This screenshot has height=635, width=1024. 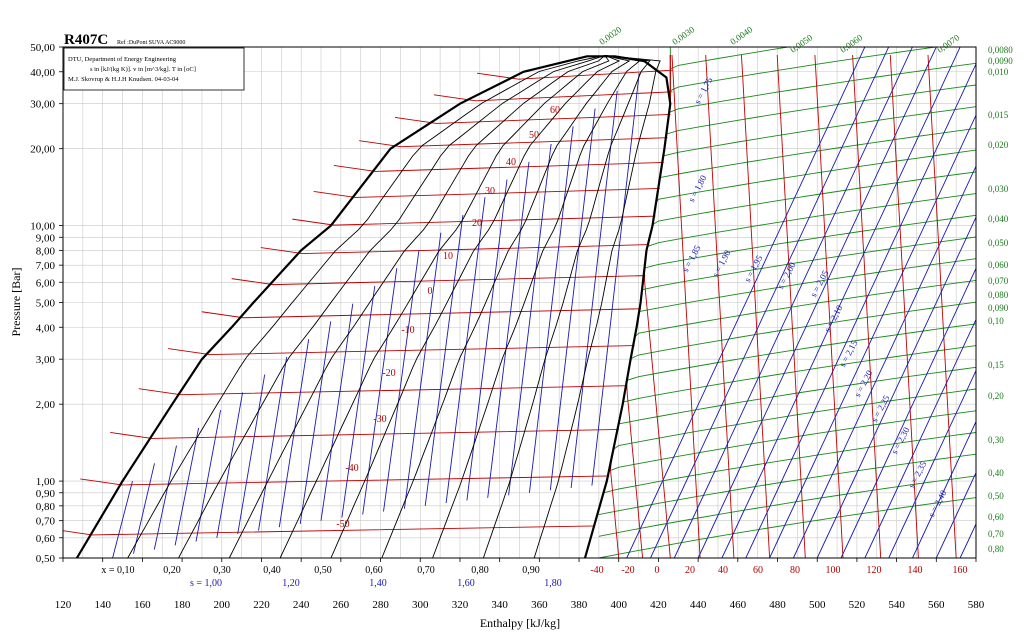 I want to click on temperature-dome-label: -40, so click(x=351, y=468).